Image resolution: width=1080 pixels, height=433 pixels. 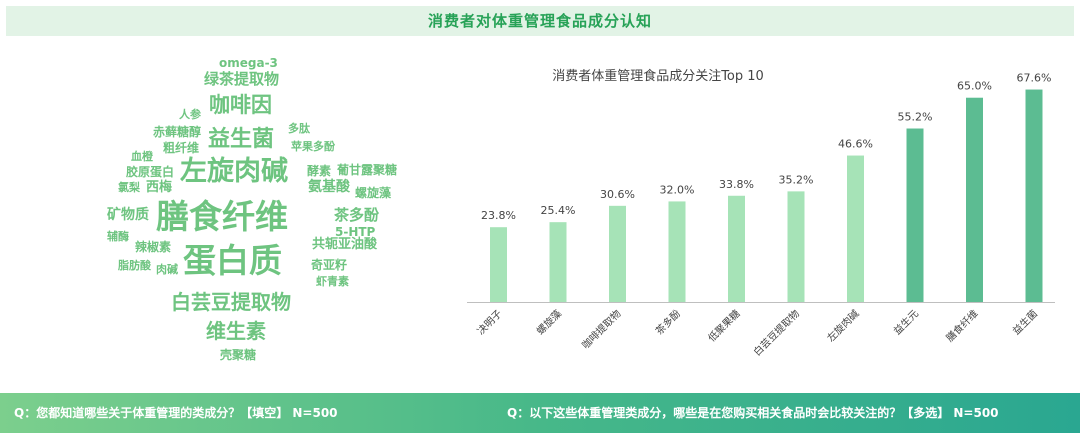 What do you see at coordinates (181, 148) in the screenshot?
I see `cloud-word: 粗纤维` at bounding box center [181, 148].